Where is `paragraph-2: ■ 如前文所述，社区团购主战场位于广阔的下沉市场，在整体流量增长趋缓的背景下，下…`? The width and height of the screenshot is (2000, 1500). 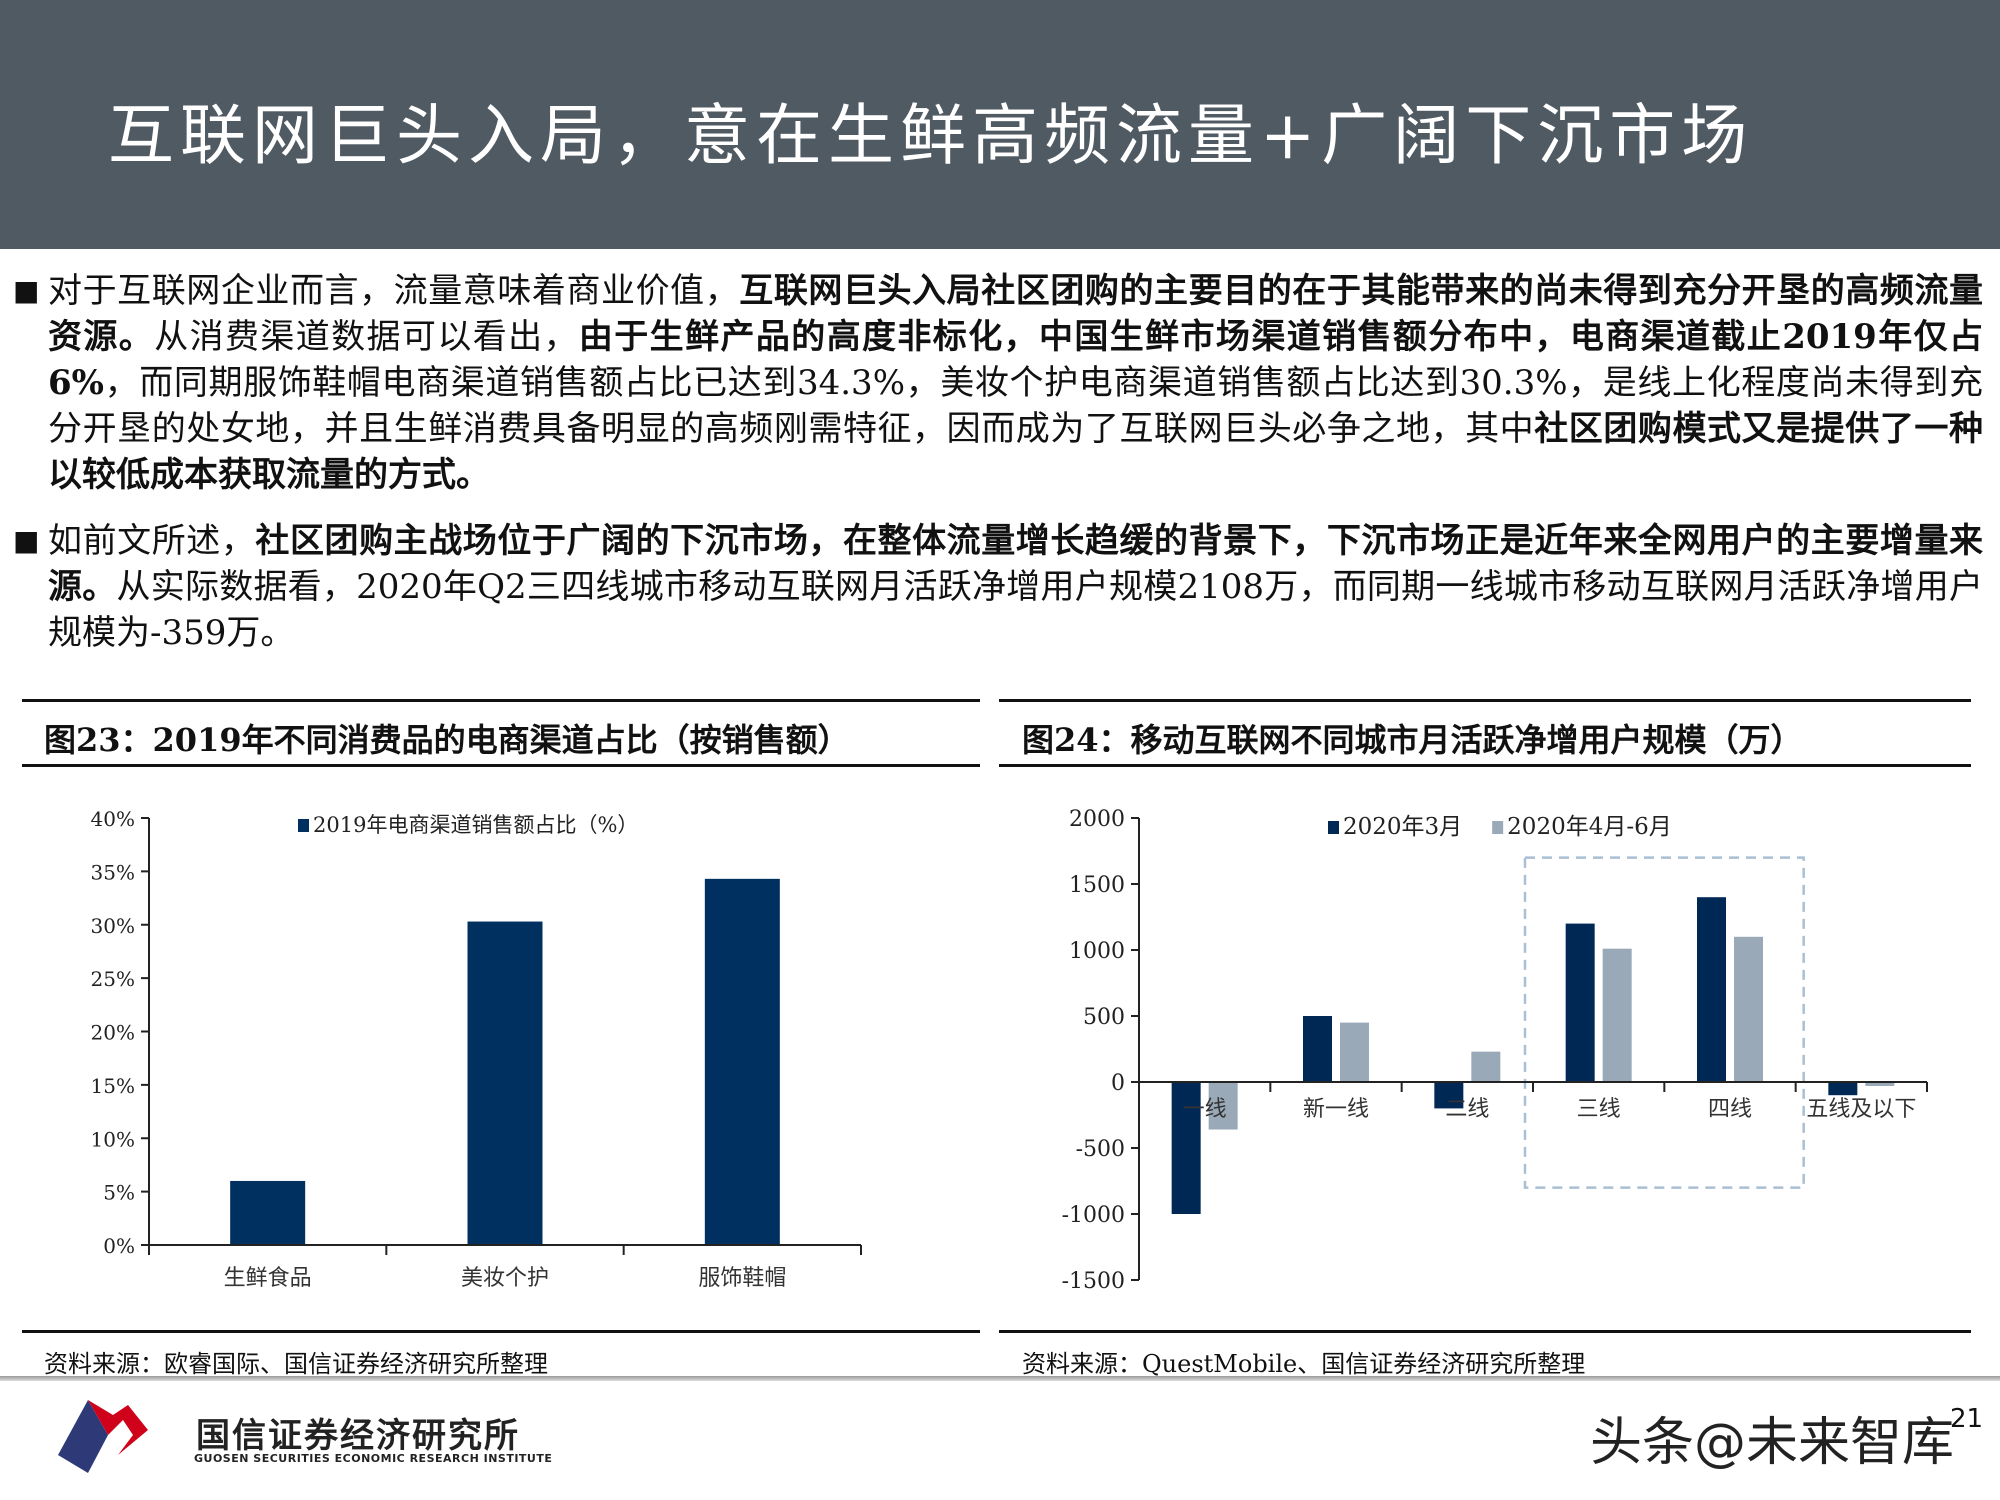 paragraph-2: ■ 如前文所述，社区团购主战场位于广阔的下沉市场，在整体流量增长趋缓的背景下，下… is located at coordinates (998, 587).